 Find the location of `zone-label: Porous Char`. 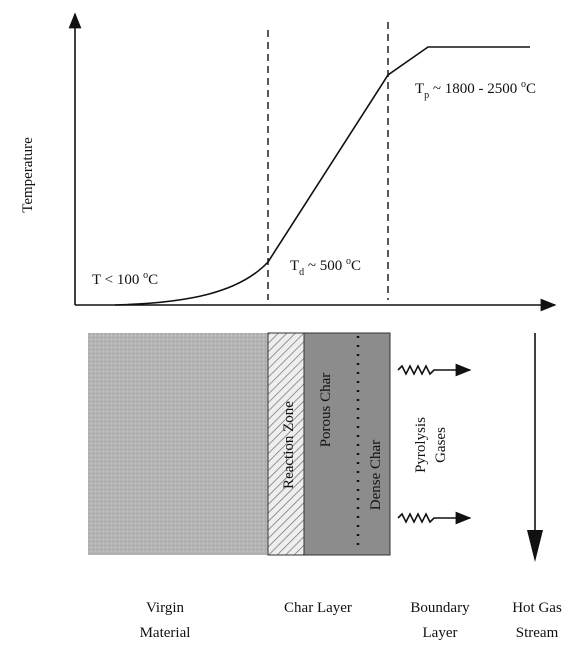

zone-label: Porous Char is located at coordinates (326, 410).